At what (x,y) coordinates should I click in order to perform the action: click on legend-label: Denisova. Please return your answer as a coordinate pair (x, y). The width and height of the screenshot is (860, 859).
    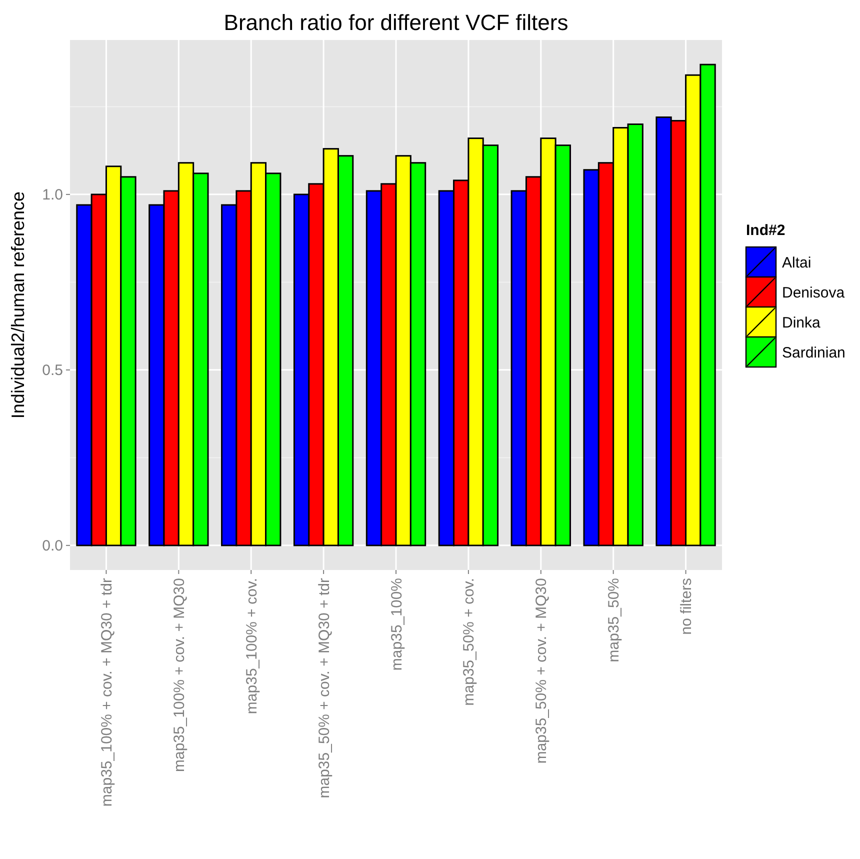
    Looking at the image, I should click on (814, 293).